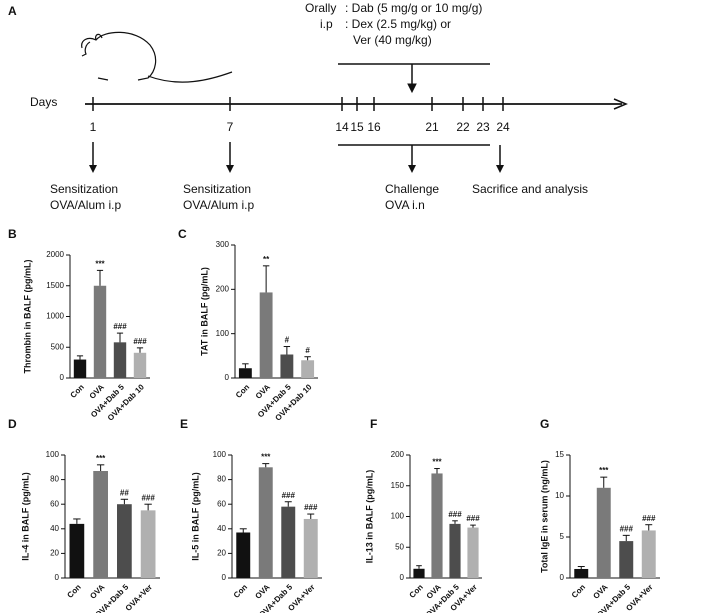  Describe the element at coordinates (562, 536) in the screenshot. I see `y-tick-label: 5` at that location.